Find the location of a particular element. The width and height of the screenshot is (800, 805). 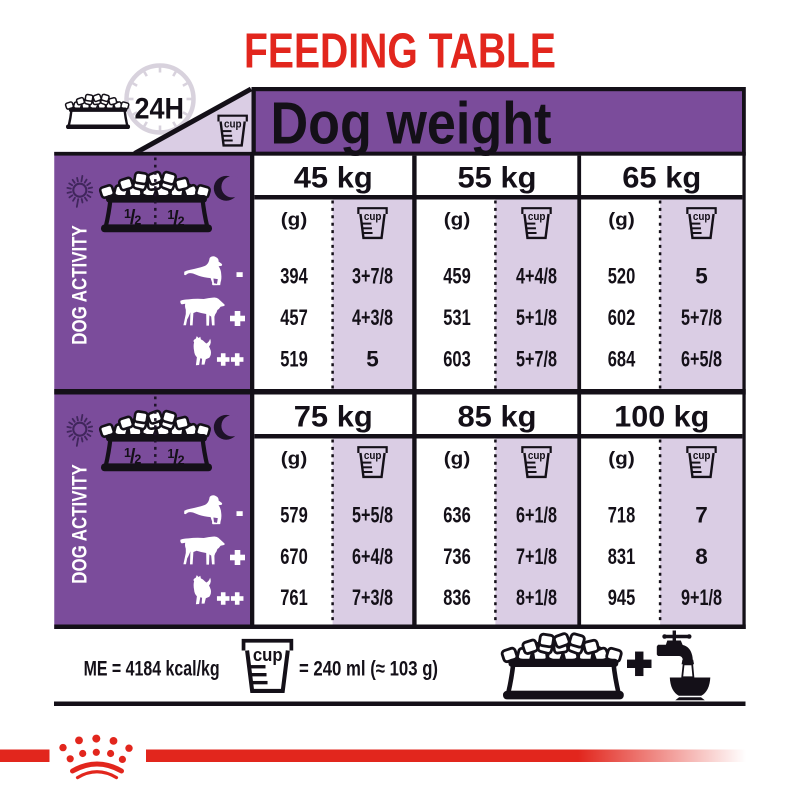

svg-text: 6+5/8 is located at coordinates (701, 359).